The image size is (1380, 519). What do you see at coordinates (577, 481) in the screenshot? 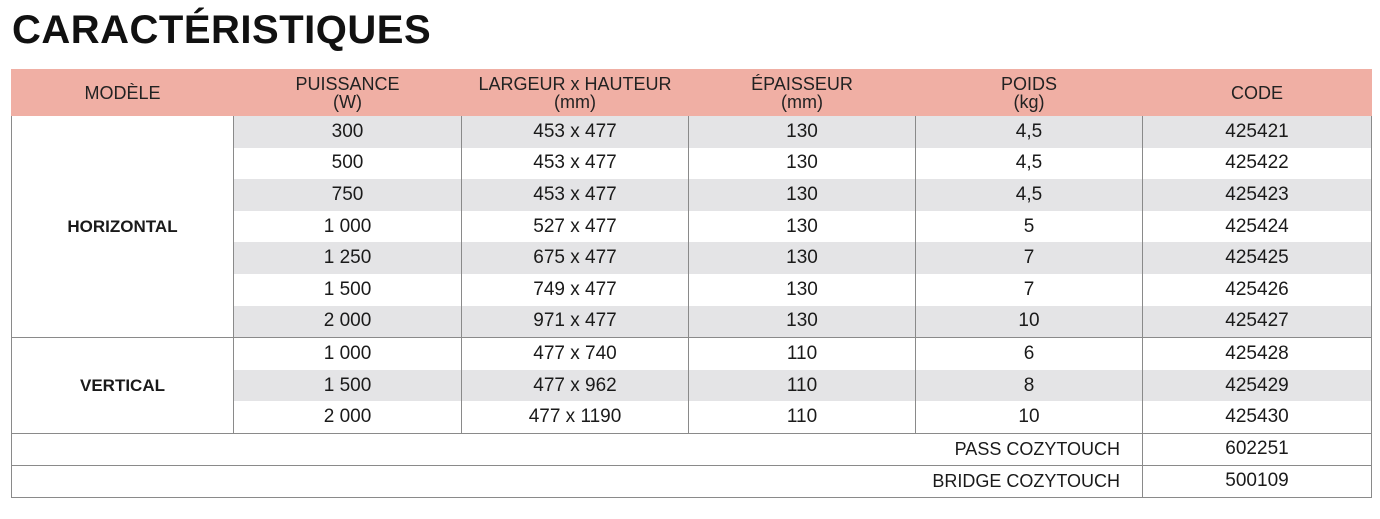
I see `accessory-label: BRIDGE COZYTOUCH` at bounding box center [577, 481].